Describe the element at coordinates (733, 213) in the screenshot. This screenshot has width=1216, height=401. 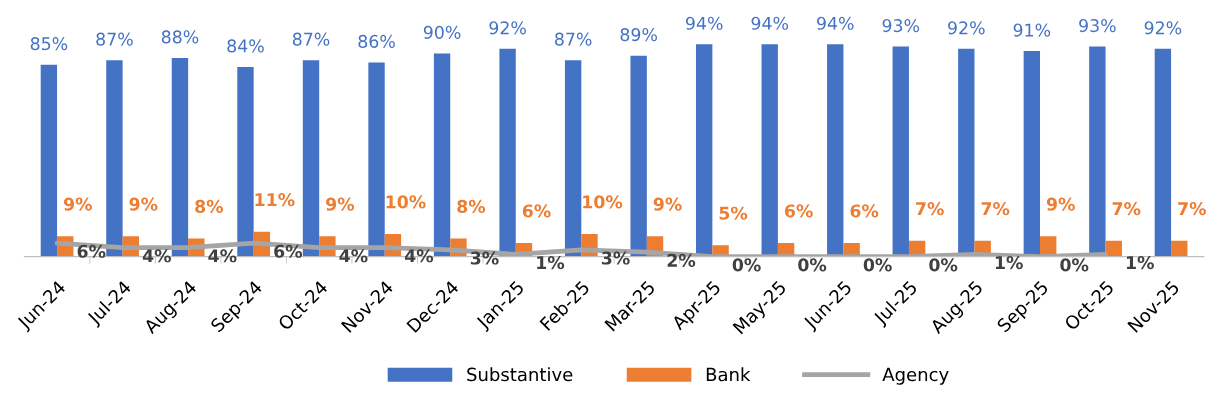
I see `data-label: 5%` at that location.